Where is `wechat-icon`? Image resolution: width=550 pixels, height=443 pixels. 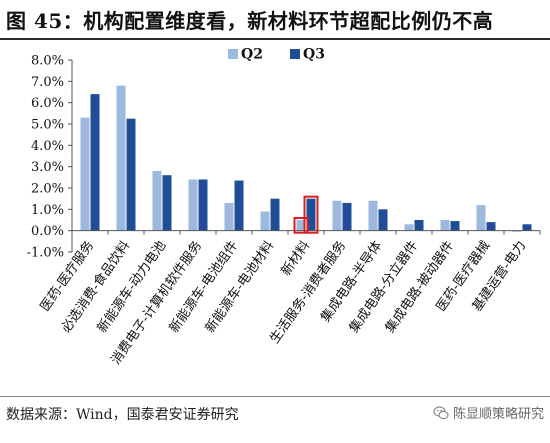 wechat-icon is located at coordinates (441, 412).